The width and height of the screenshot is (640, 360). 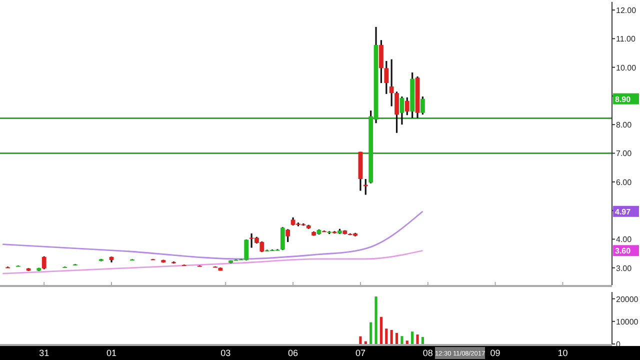 What do you see at coordinates (624, 182) in the screenshot?
I see `y-tick-label: 6.00` at bounding box center [624, 182].